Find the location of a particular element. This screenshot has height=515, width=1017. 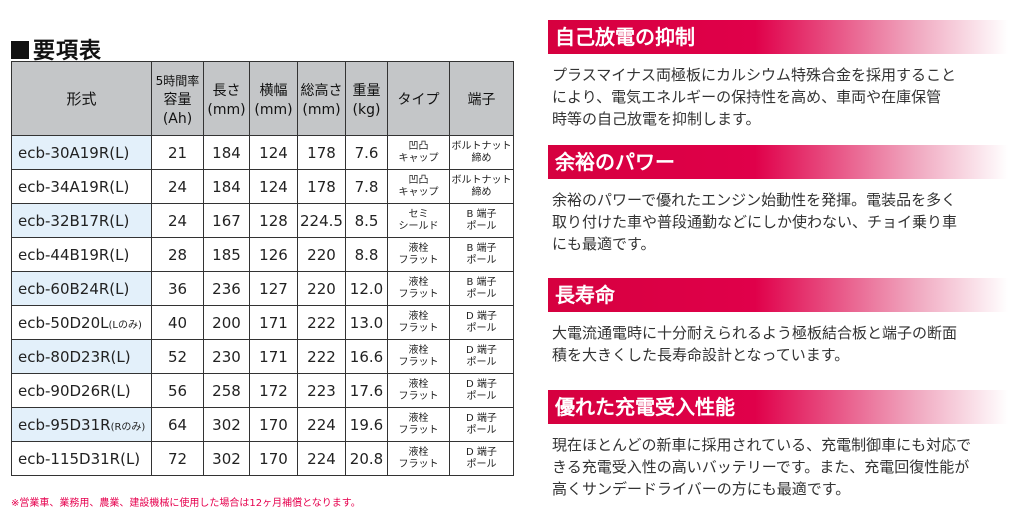

cell-height: 224 is located at coordinates (321, 424).